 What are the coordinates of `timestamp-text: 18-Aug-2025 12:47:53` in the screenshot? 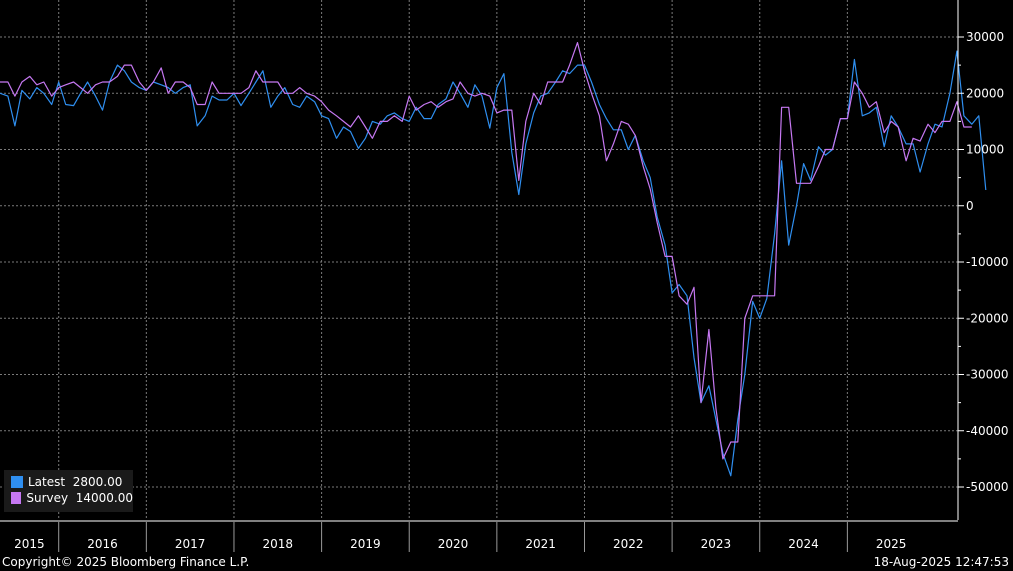 It's located at (941, 562).